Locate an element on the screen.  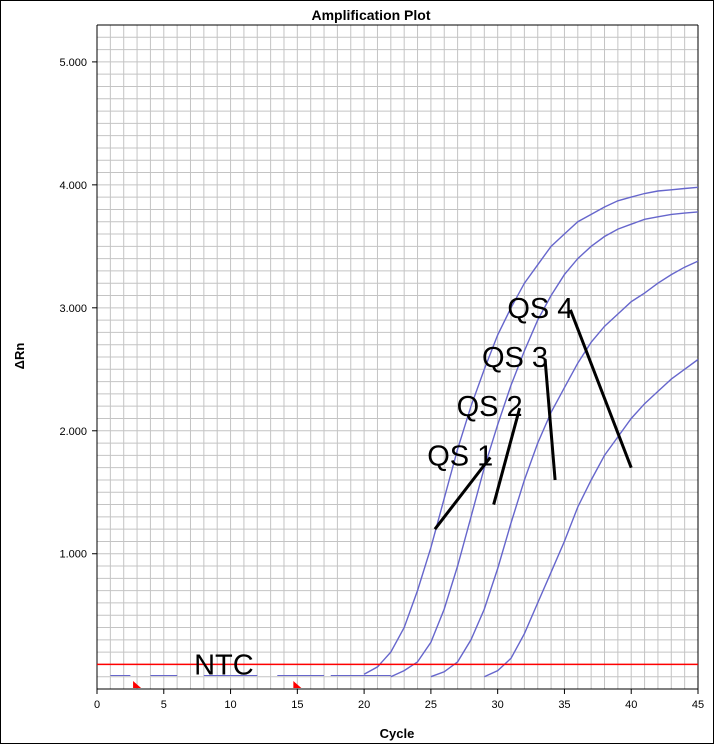
y-axis-title: ΔRn is located at coordinates (19, 356).